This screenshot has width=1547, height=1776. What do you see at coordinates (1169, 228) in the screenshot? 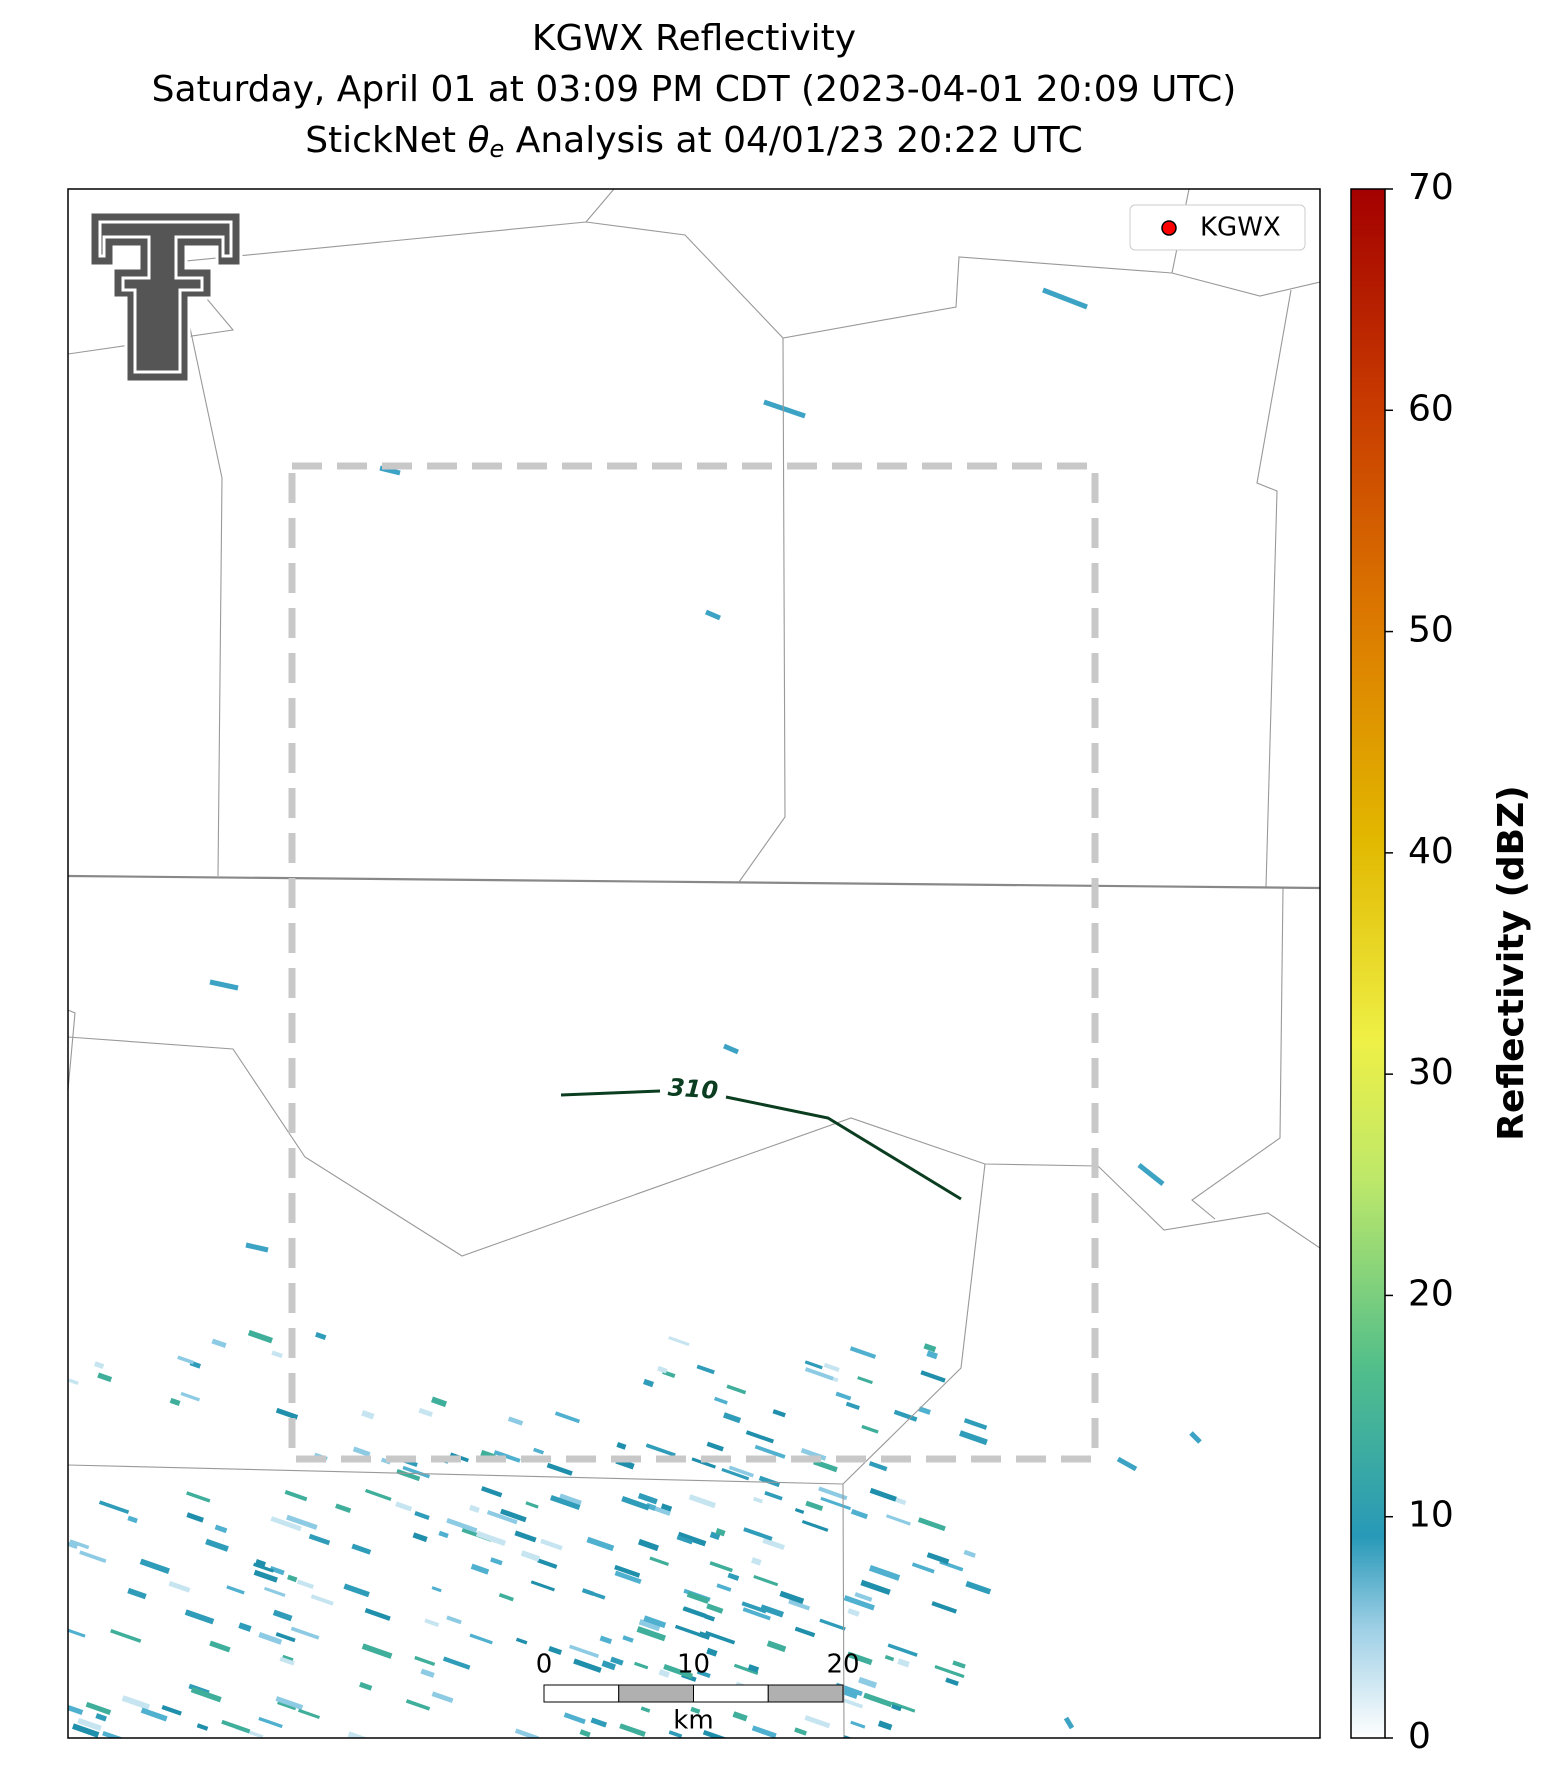
I see `legend-marker` at bounding box center [1169, 228].